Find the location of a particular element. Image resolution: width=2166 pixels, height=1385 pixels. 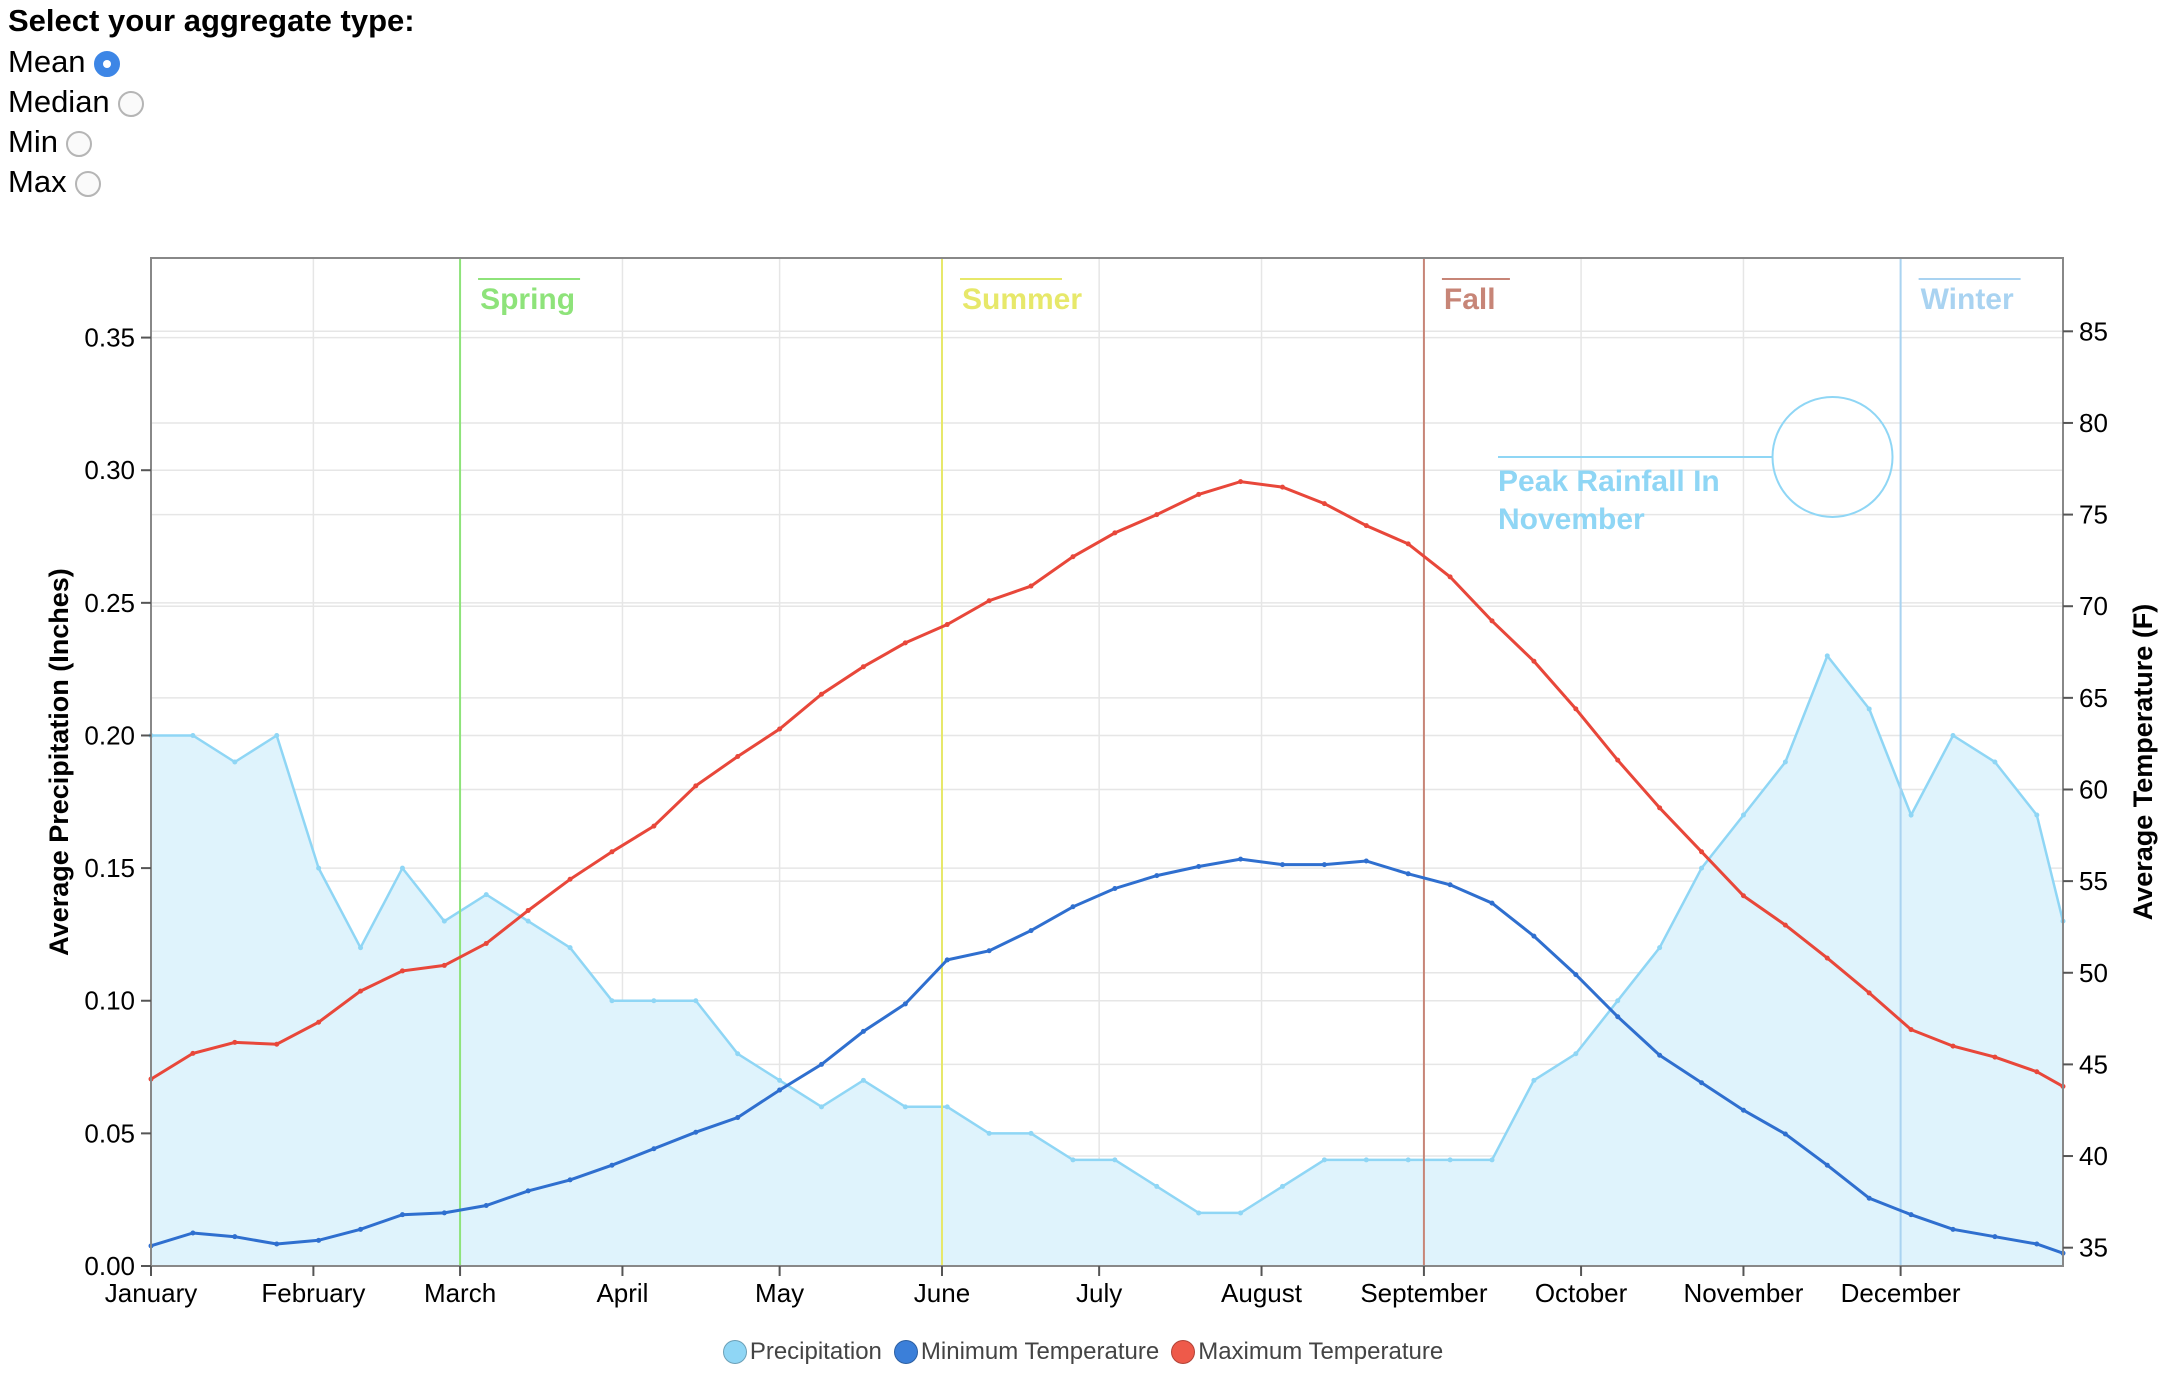

y-left-axis-title: Average Precipitation (Inches) is located at coordinates (59, 762).